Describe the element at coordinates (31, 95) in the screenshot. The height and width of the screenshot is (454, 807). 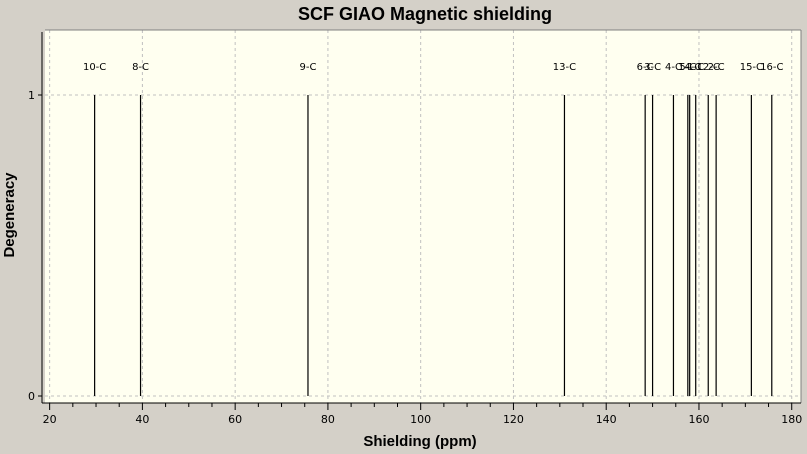
I see `y-tick-label: 1` at that location.